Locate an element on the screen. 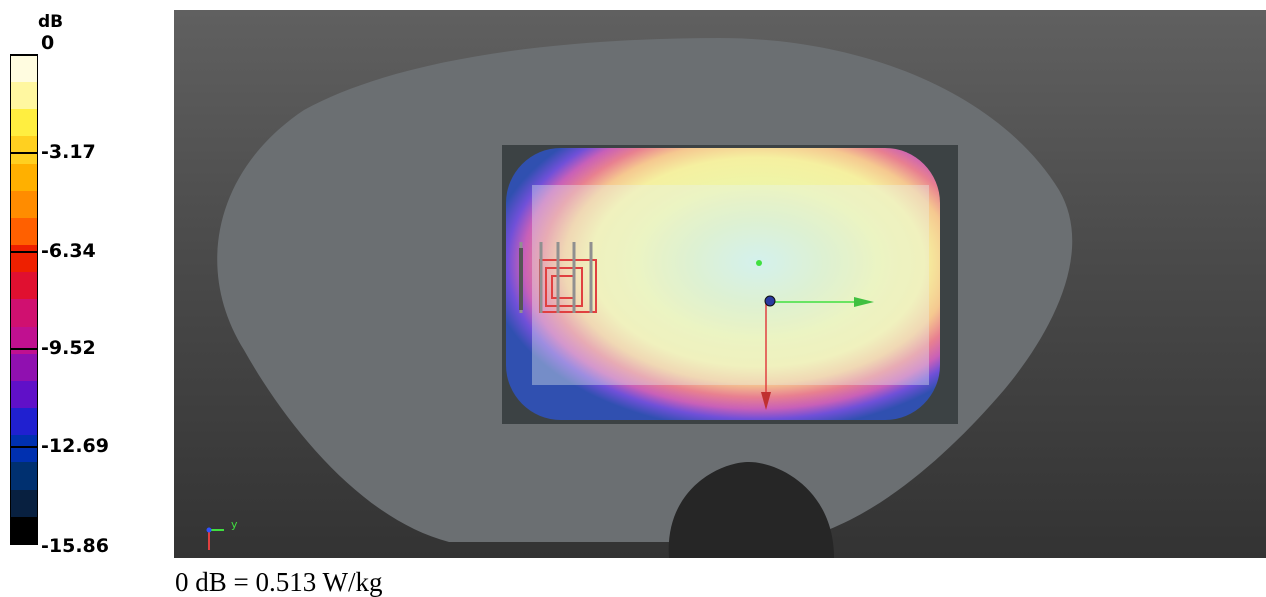 The image size is (1266, 597). color-scale-bar is located at coordinates (24, 299).